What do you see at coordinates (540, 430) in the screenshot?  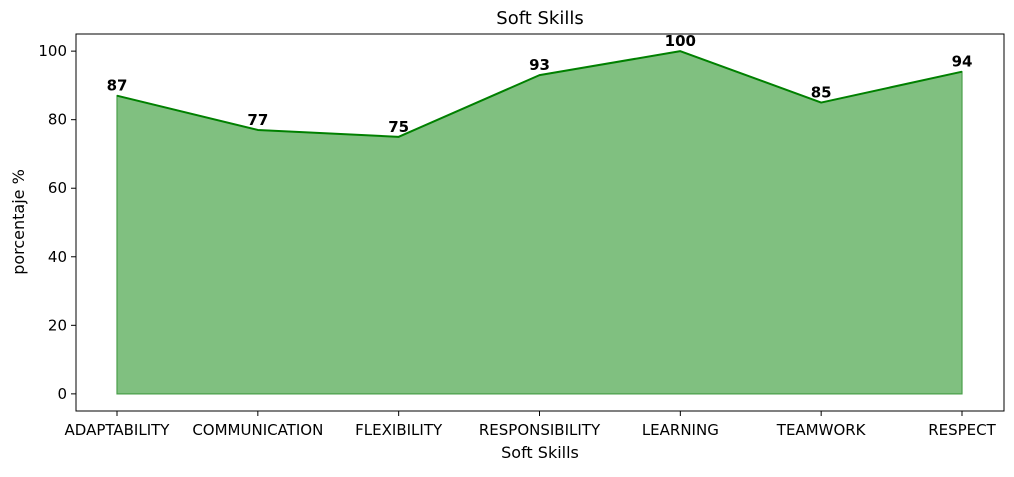 I see `x-tick-label: RESPONSIBILITY` at bounding box center [540, 430].